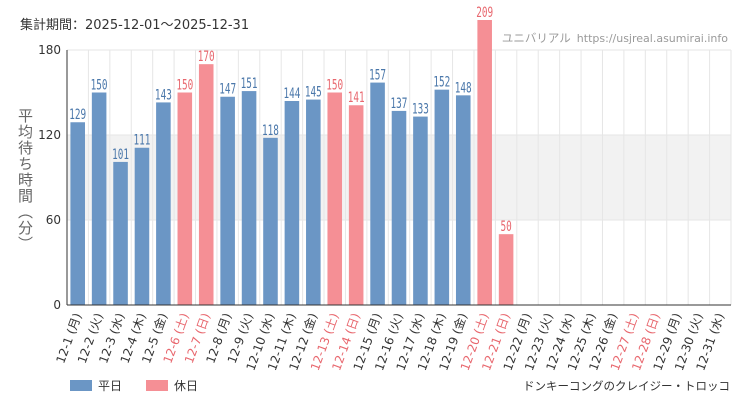  I want to click on value-label-12-8: 147, so click(227, 89).